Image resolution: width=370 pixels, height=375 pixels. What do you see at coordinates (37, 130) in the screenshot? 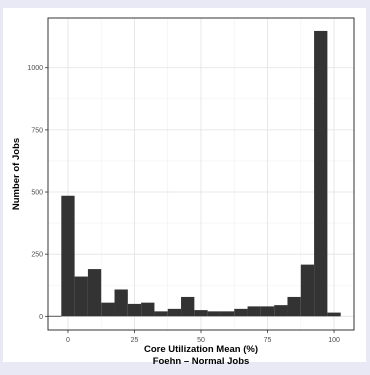
I see `y-tick-label: 750` at bounding box center [37, 130].